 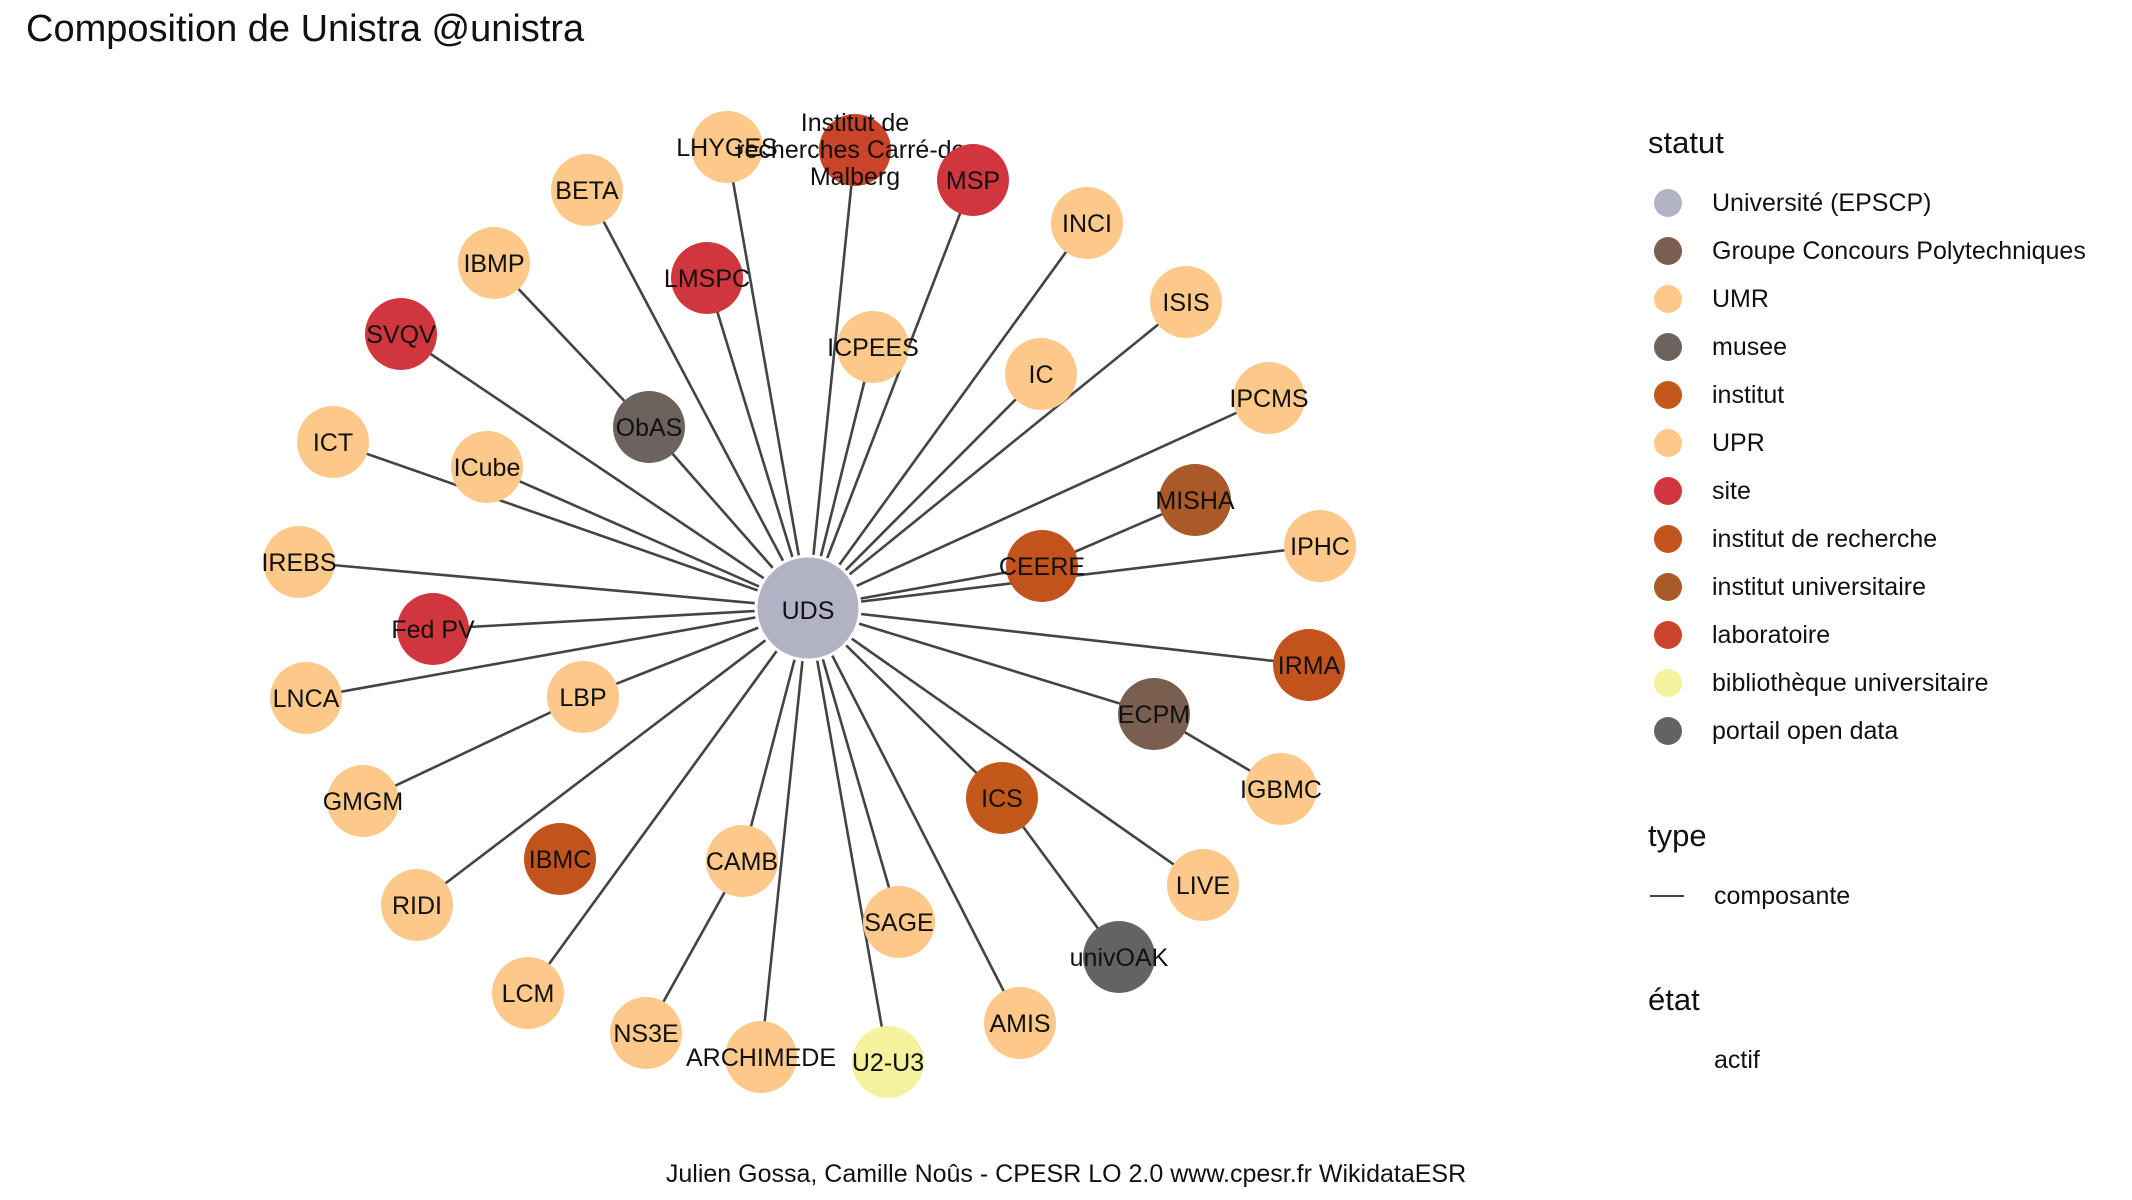 What do you see at coordinates (1782, 895) in the screenshot?
I see `legend-type-label: composante` at bounding box center [1782, 895].